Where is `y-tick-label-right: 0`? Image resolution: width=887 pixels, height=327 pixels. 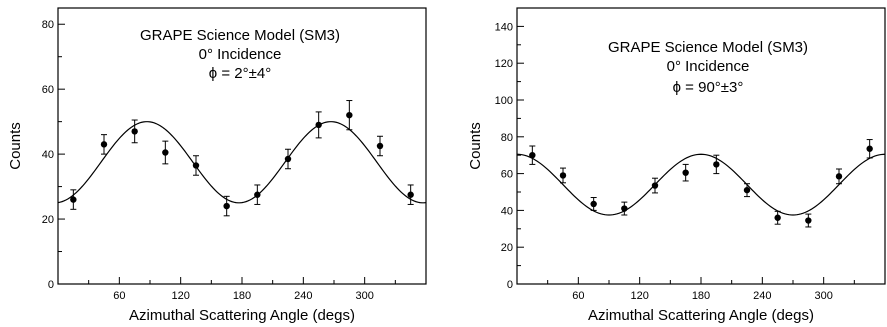
y-tick-label-right: 0 is located at coordinates (510, 285).